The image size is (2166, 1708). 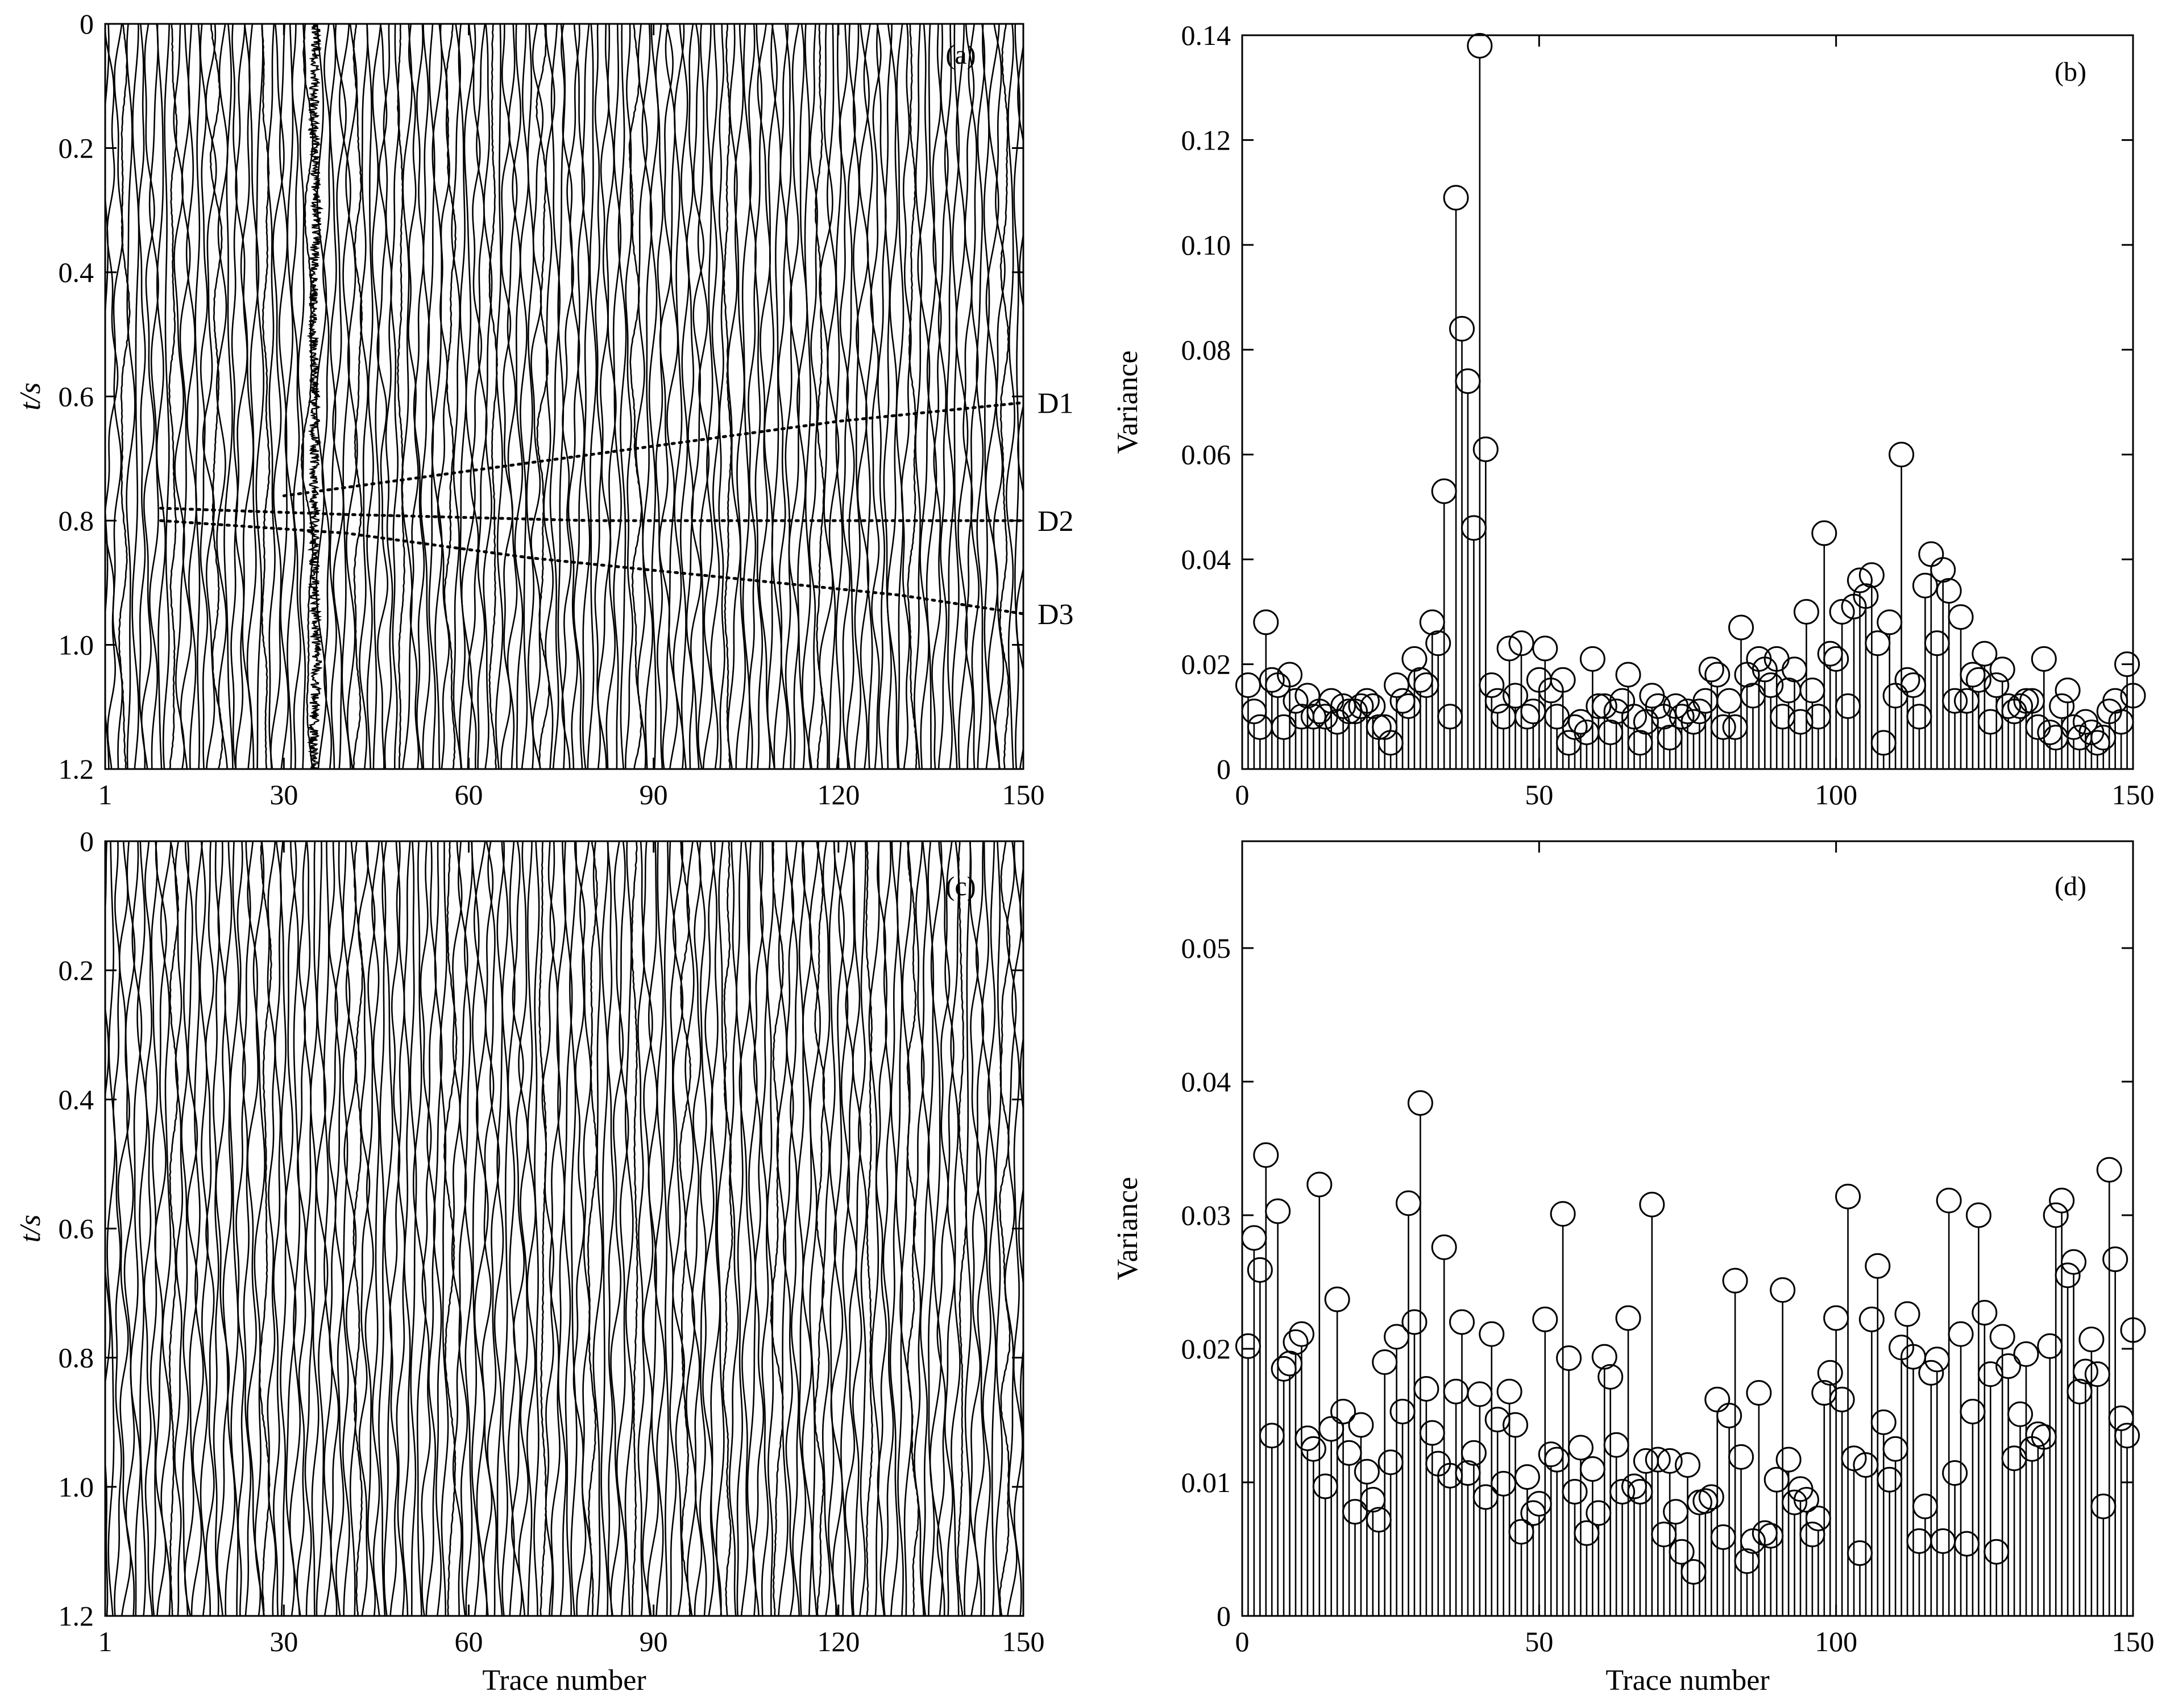 I want to click on panel-c-x-tick-label: 30, so click(x=284, y=1641).